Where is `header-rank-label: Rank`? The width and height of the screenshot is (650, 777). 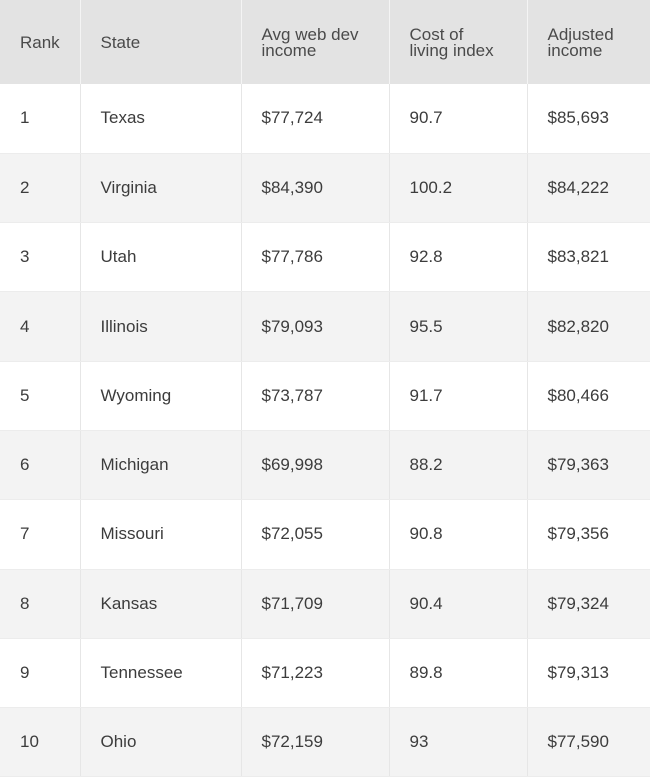 header-rank-label: Rank is located at coordinates (40, 42).